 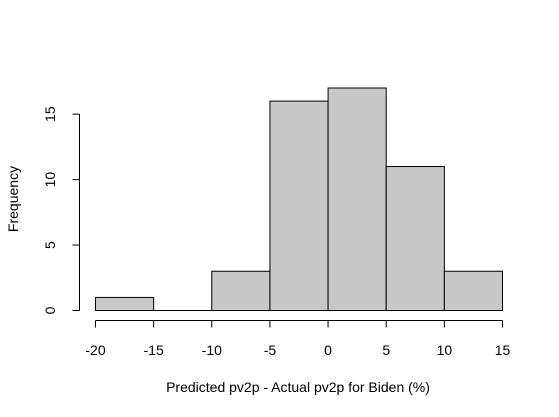 What do you see at coordinates (445, 350) in the screenshot?
I see `x-tick-label-6: 10` at bounding box center [445, 350].